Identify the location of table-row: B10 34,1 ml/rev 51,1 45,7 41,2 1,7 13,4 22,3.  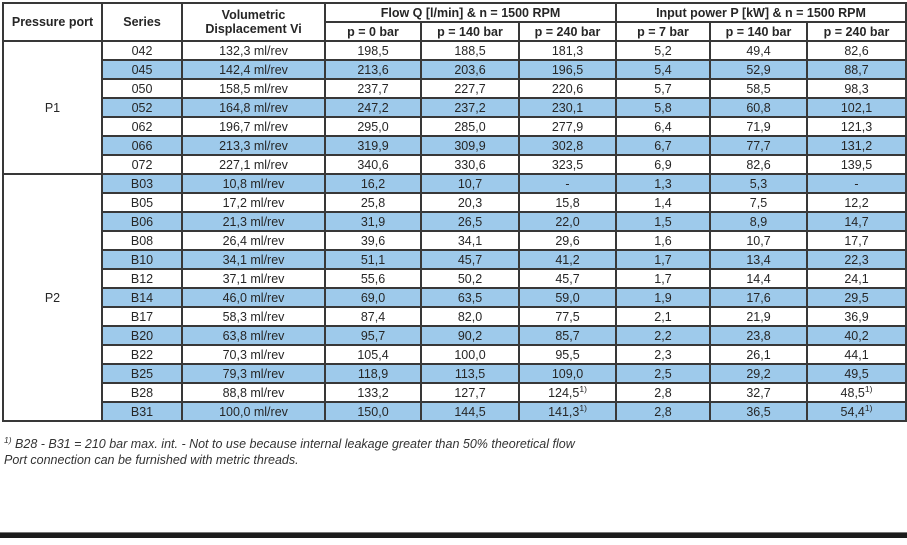
(455, 259).